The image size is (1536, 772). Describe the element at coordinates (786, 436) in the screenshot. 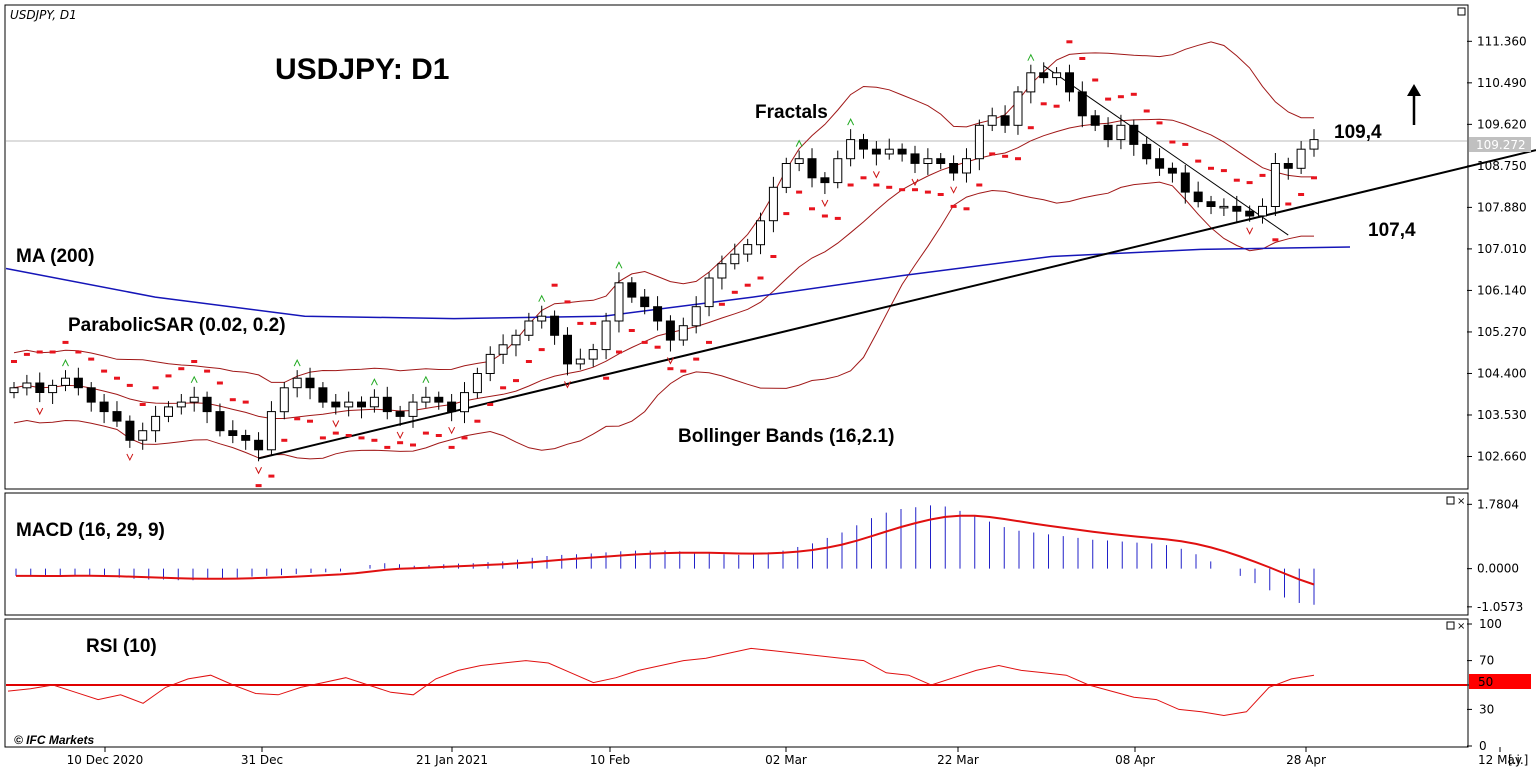

I see `bollinger-label: Bollinger Bands (16,2.1)` at that location.